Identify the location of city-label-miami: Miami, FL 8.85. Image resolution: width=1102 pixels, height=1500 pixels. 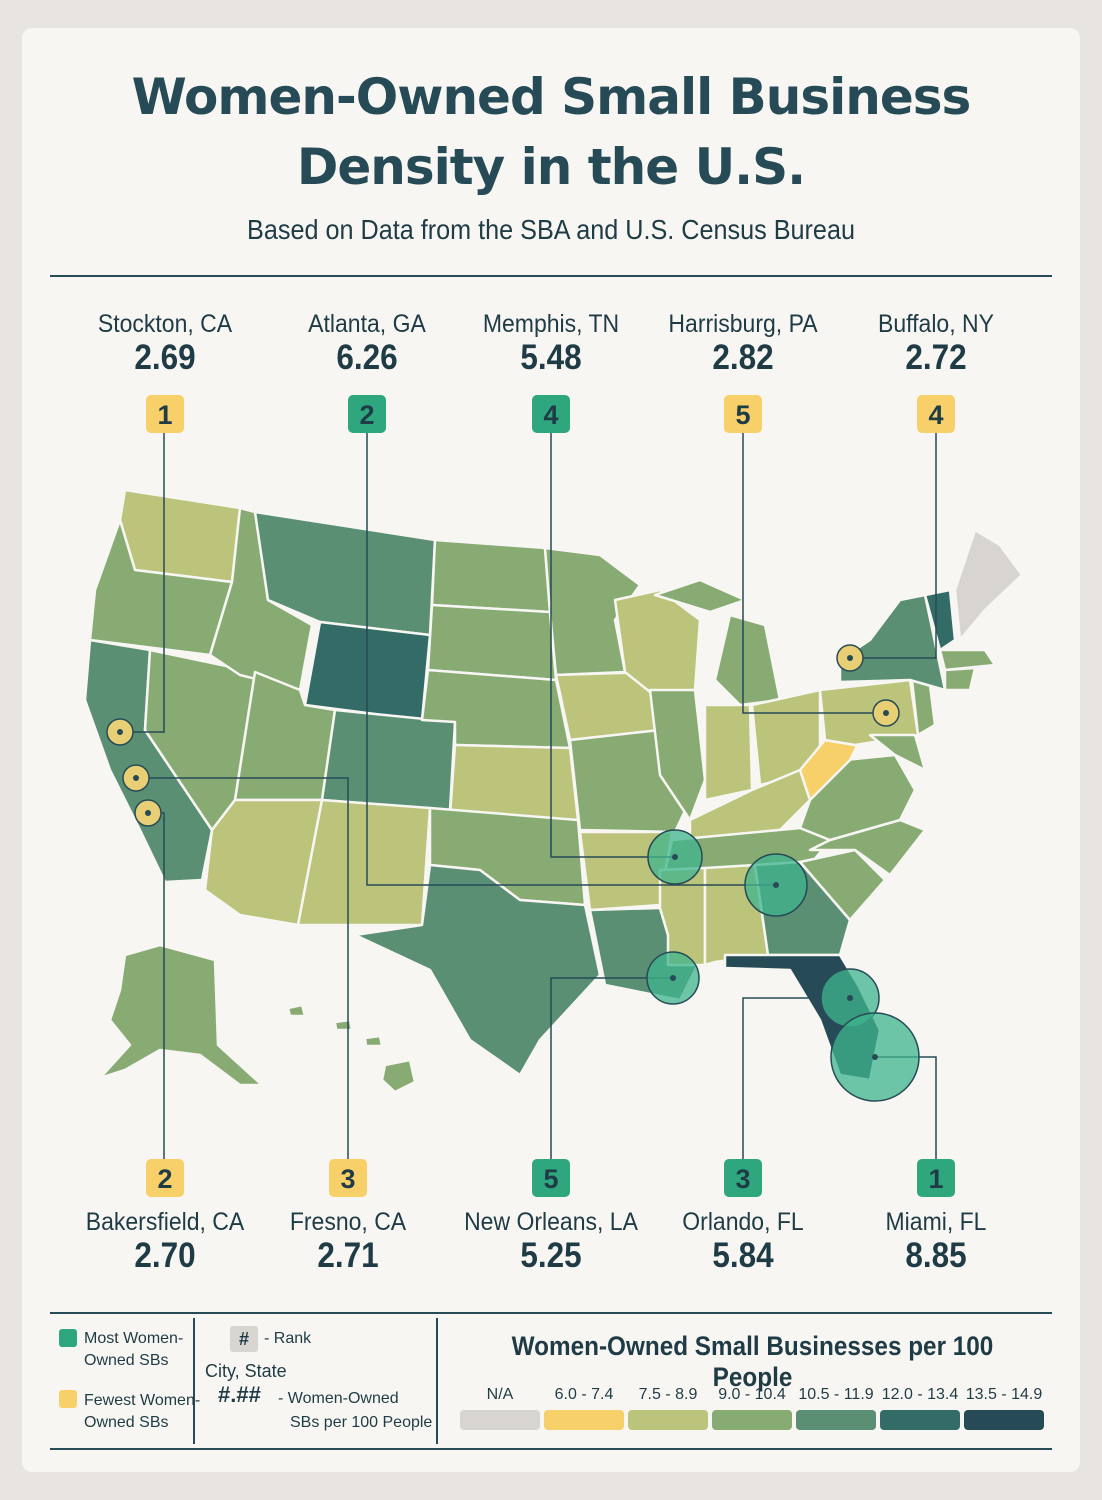
(936, 1242).